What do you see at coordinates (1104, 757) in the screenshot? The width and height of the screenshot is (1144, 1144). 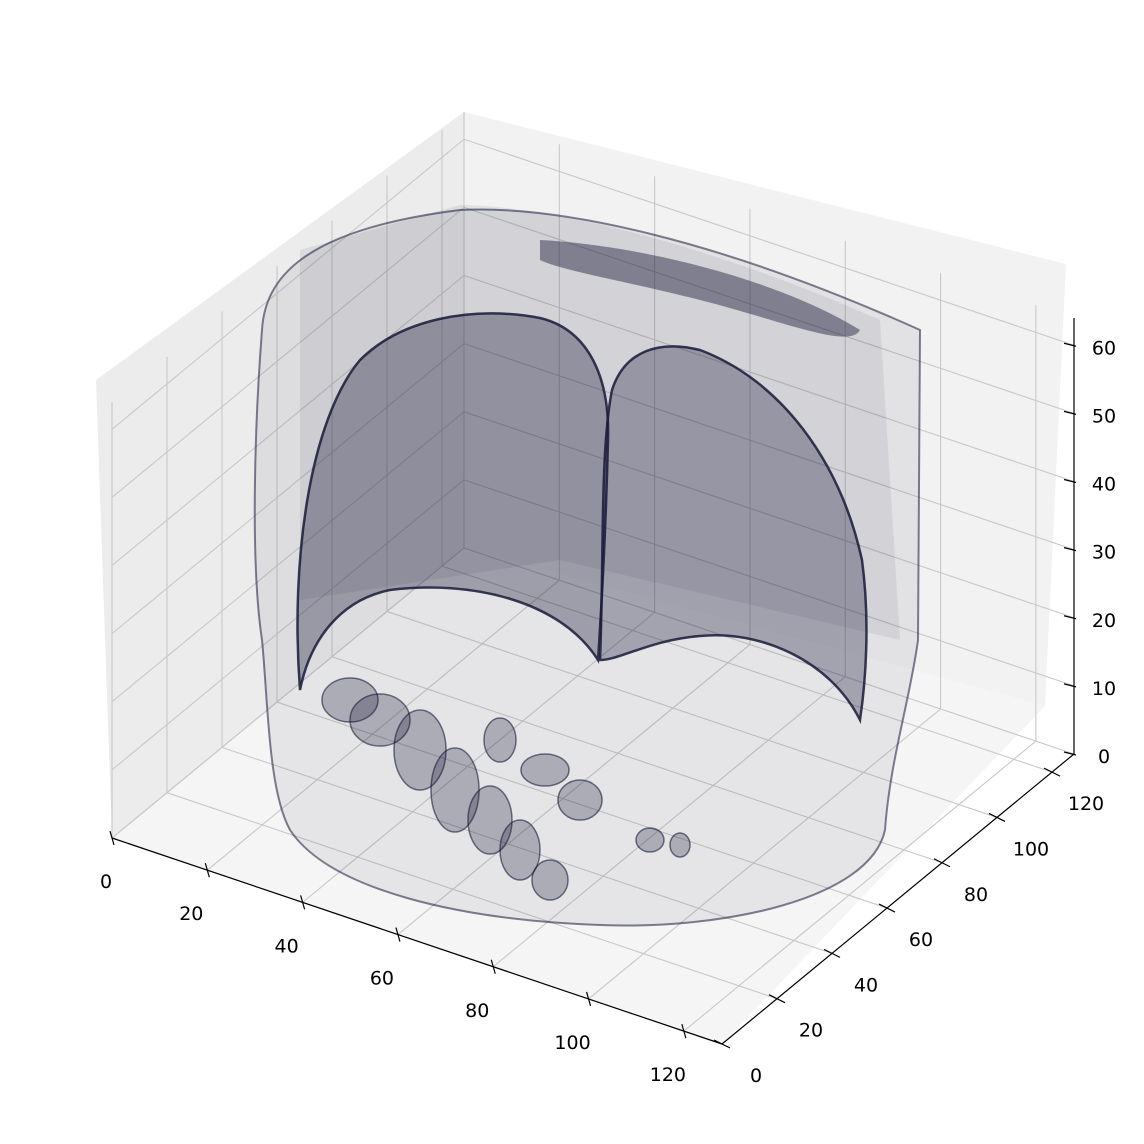 I see `z-tick-label-0: 0` at bounding box center [1104, 757].